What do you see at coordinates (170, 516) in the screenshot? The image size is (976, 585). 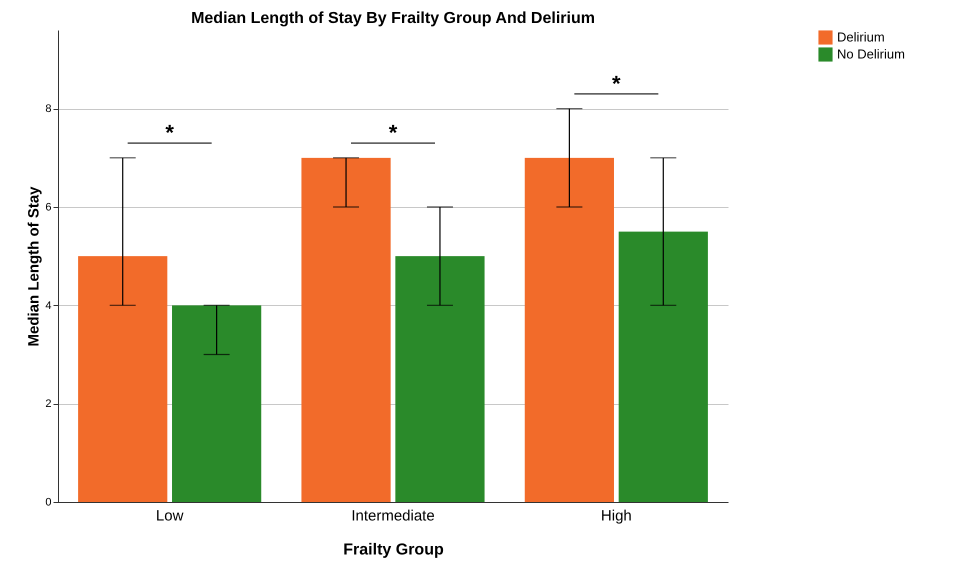 I see `x-tick-label: Low` at bounding box center [170, 516].